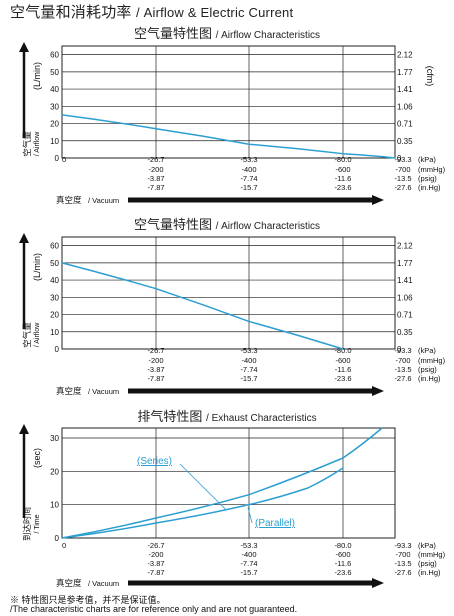 This screenshot has height=616, width=454. What do you see at coordinates (172, 33) in the screenshot?
I see `chart1-title-cn: 空气量特性图` at bounding box center [172, 33].